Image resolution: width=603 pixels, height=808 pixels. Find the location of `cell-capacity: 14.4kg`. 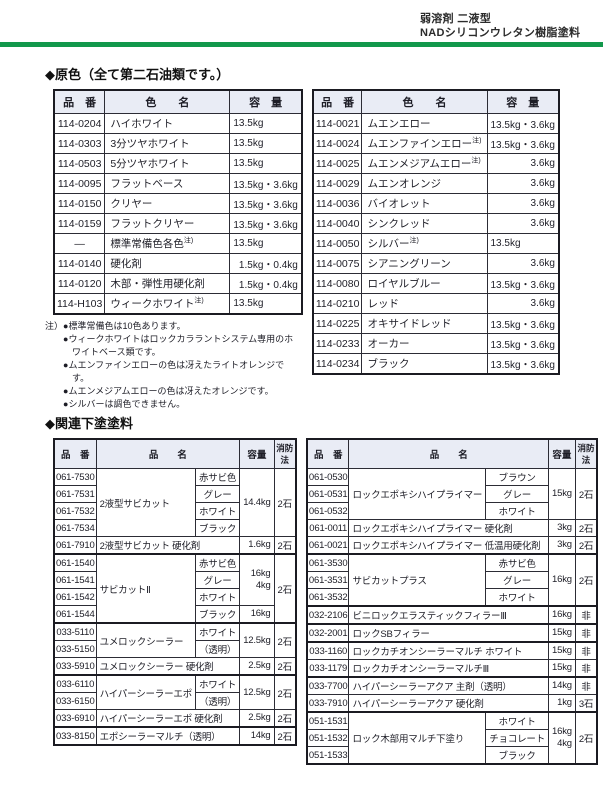

cell-capacity: 14.4kg is located at coordinates (257, 502).